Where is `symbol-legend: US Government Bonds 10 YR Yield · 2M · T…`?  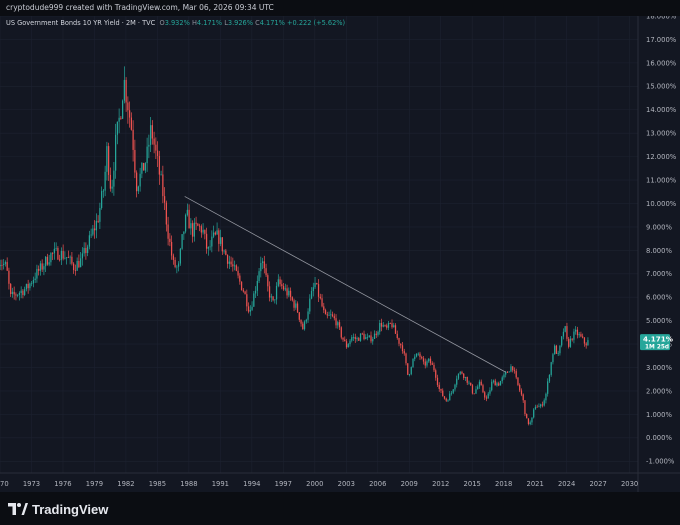 symbol-legend: US Government Bonds 10 YR Yield · 2M · T… is located at coordinates (175, 23).